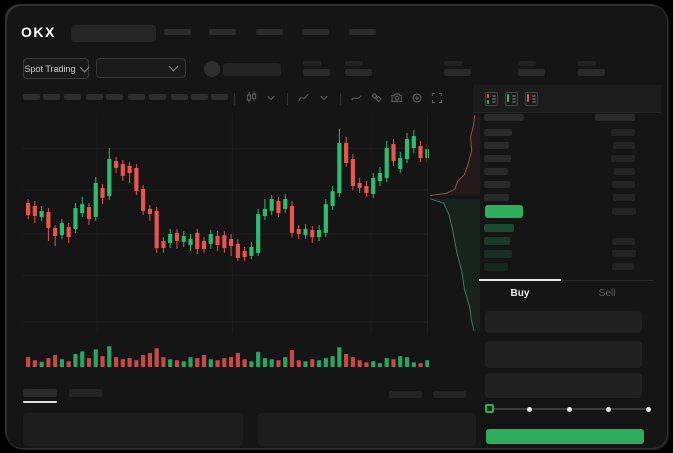  What do you see at coordinates (531, 99) in the screenshot?
I see `asks-book-view-icon` at bounding box center [531, 99].